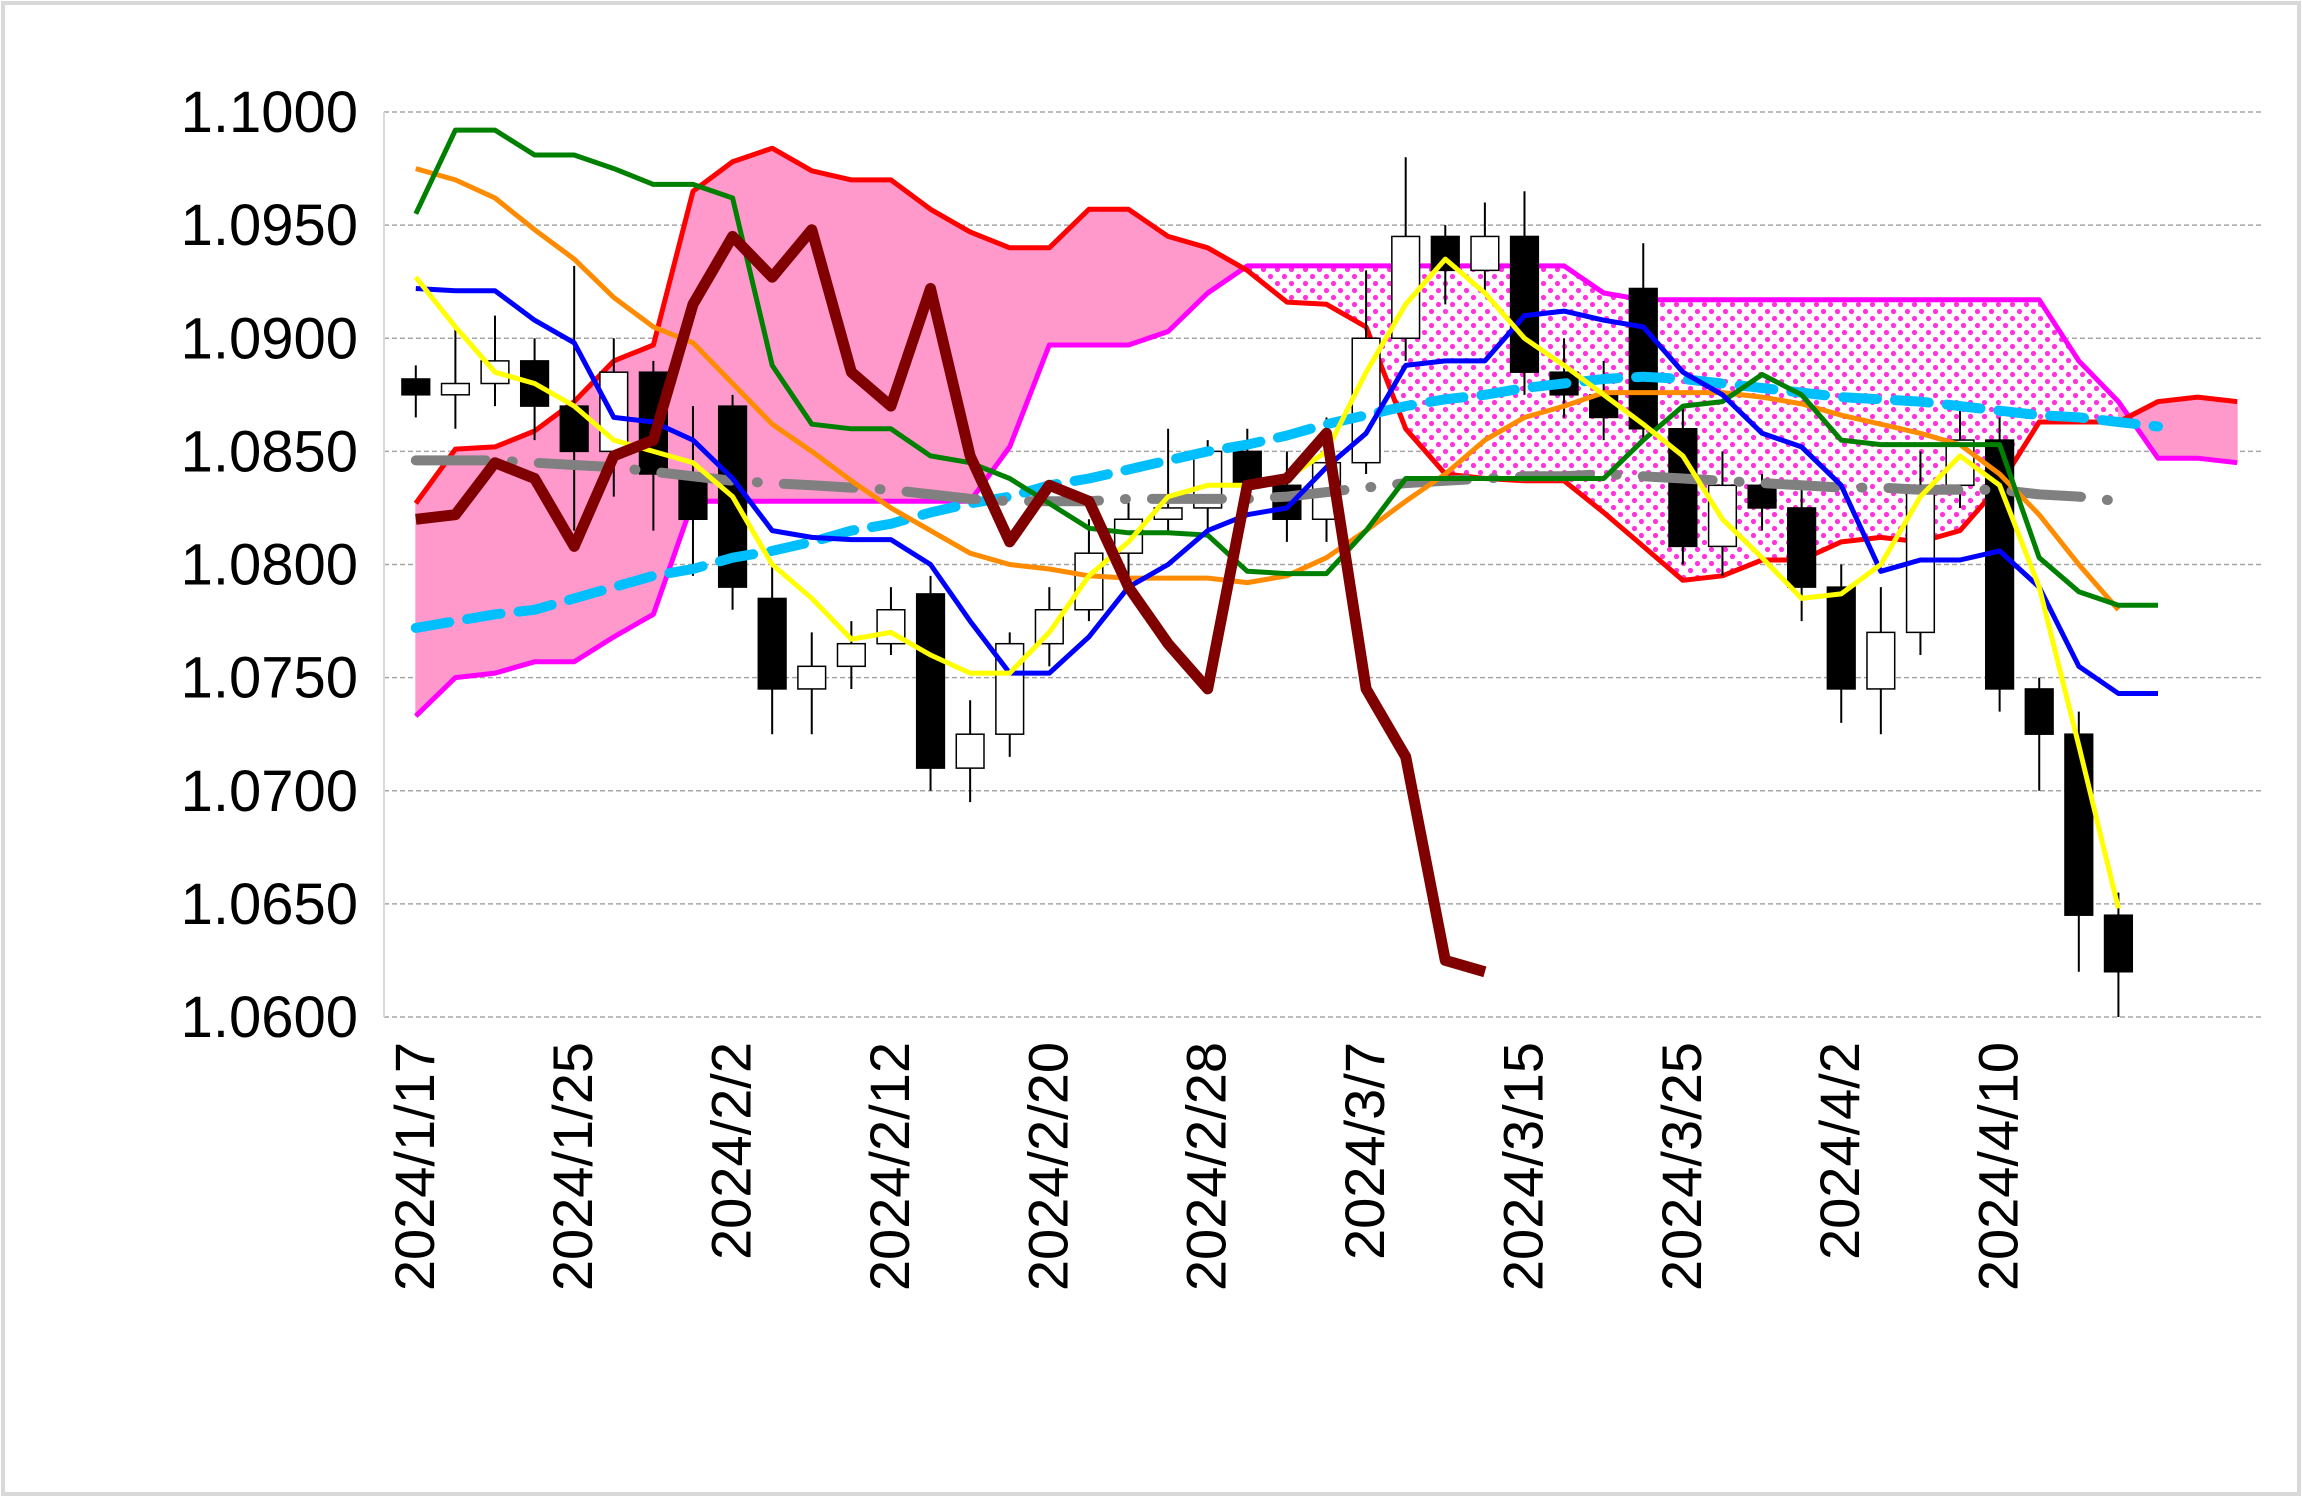 The height and width of the screenshot is (1497, 2302). What do you see at coordinates (731, 1151) in the screenshot?
I see `x-tick-label: 2024/2/2` at bounding box center [731, 1151].